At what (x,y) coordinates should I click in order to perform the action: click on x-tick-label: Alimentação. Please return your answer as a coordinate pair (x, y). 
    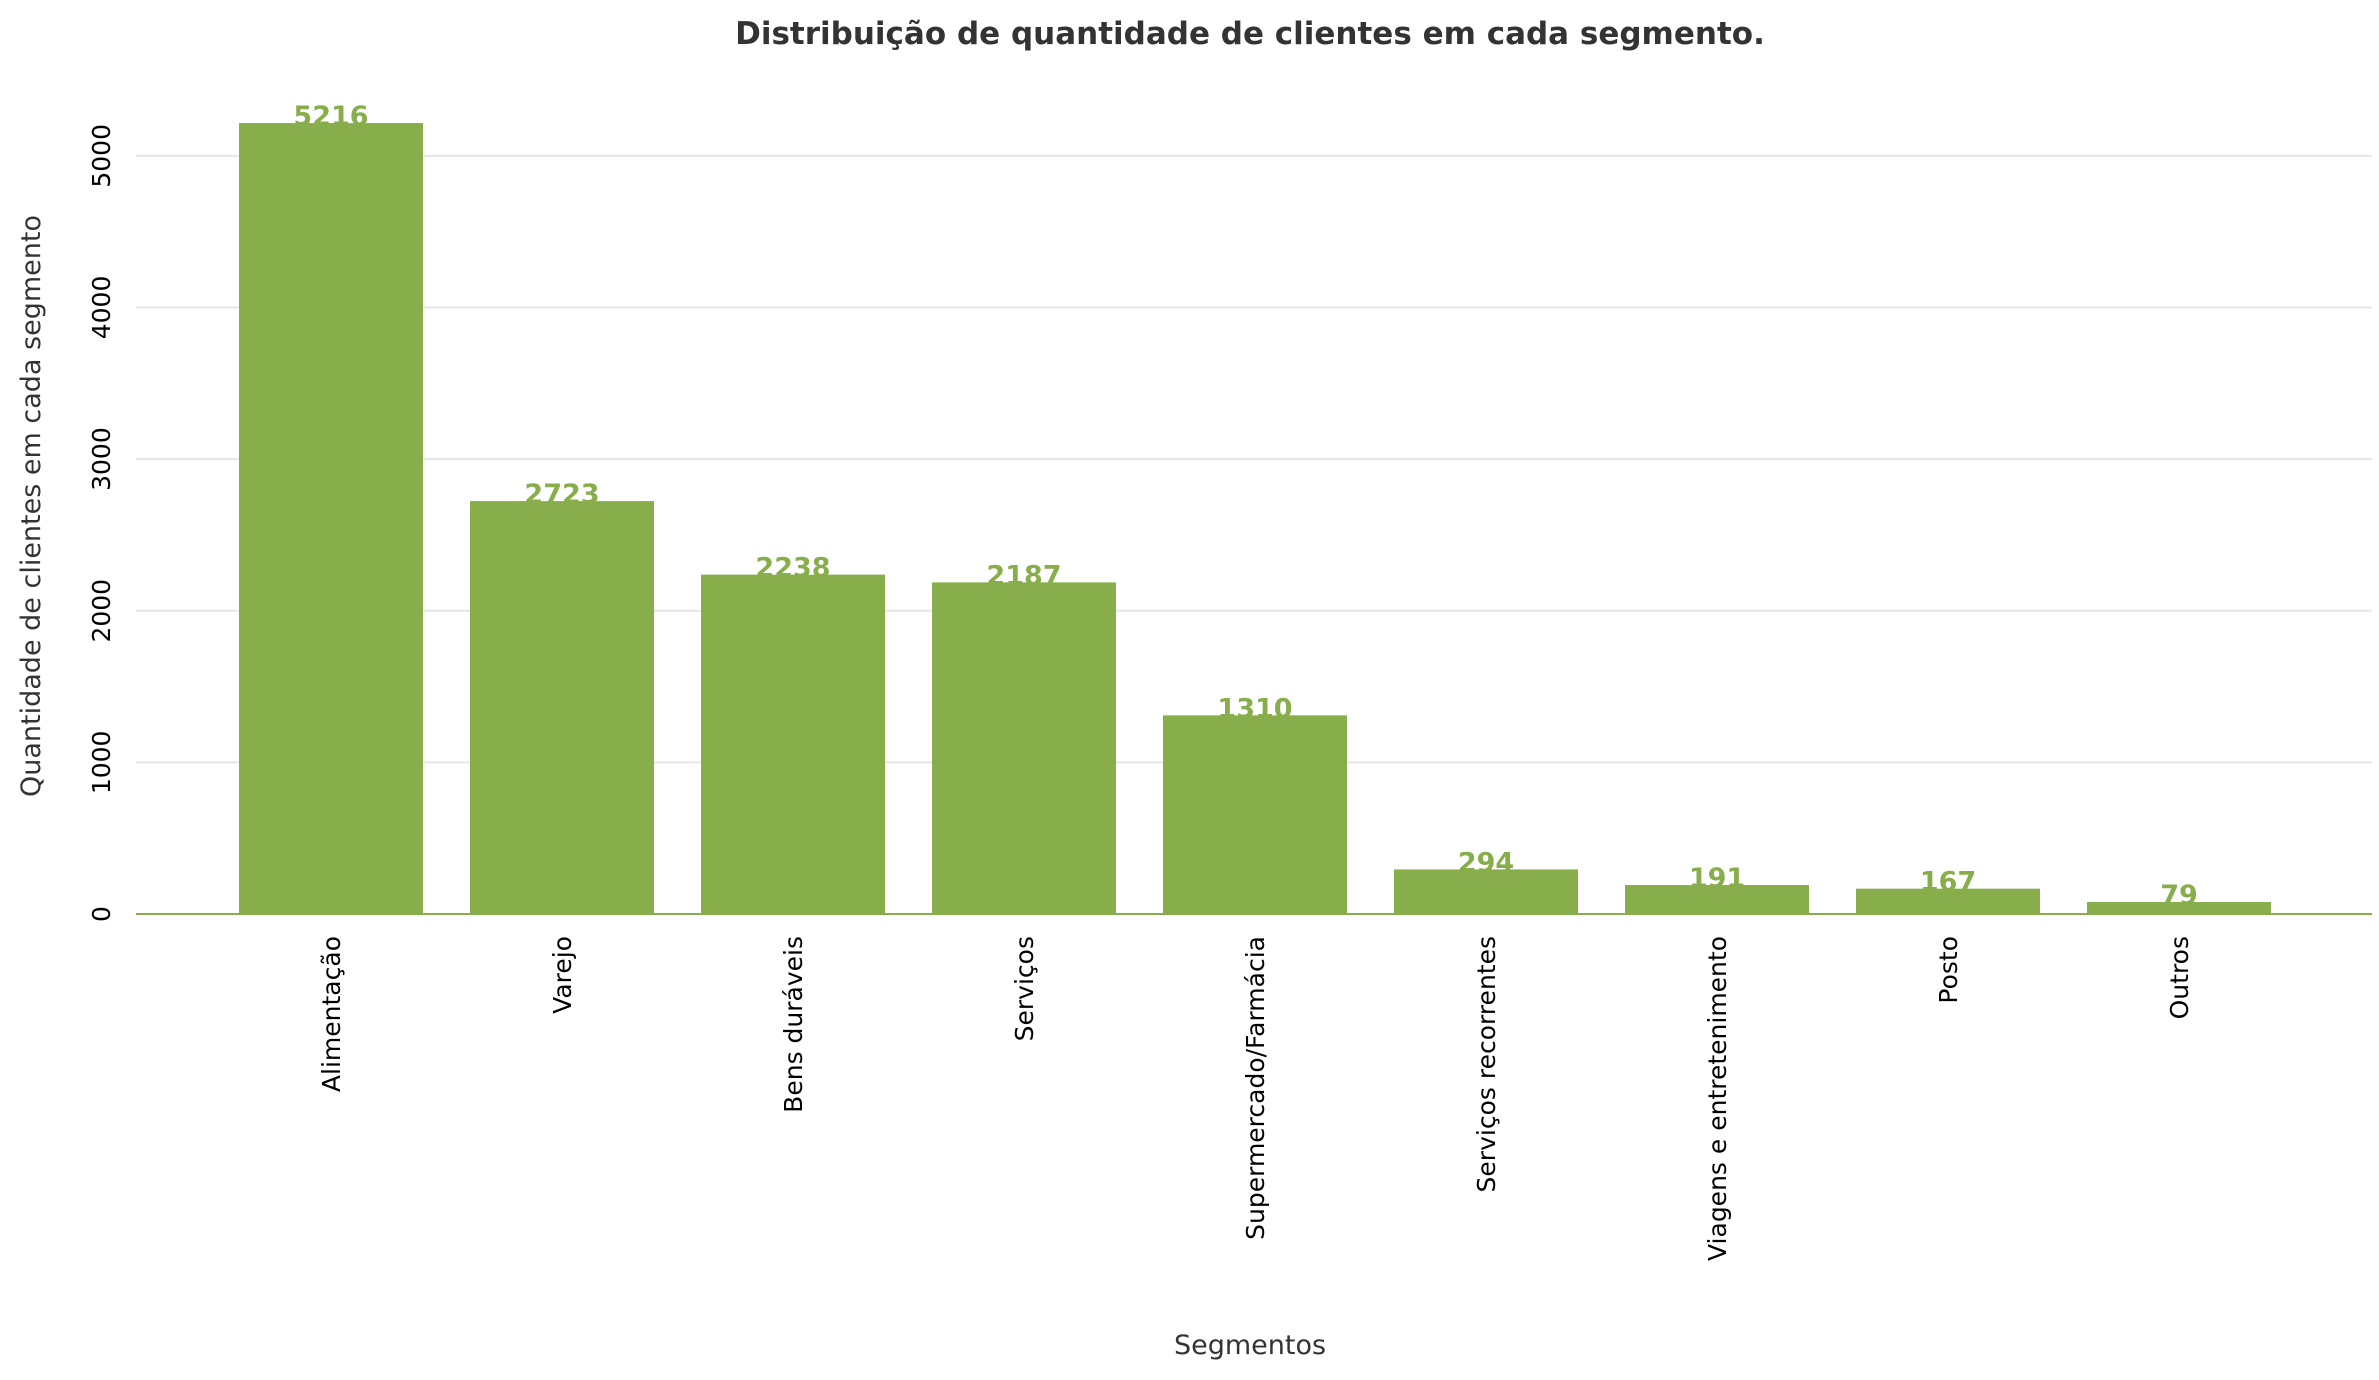
    Looking at the image, I should click on (331, 1014).